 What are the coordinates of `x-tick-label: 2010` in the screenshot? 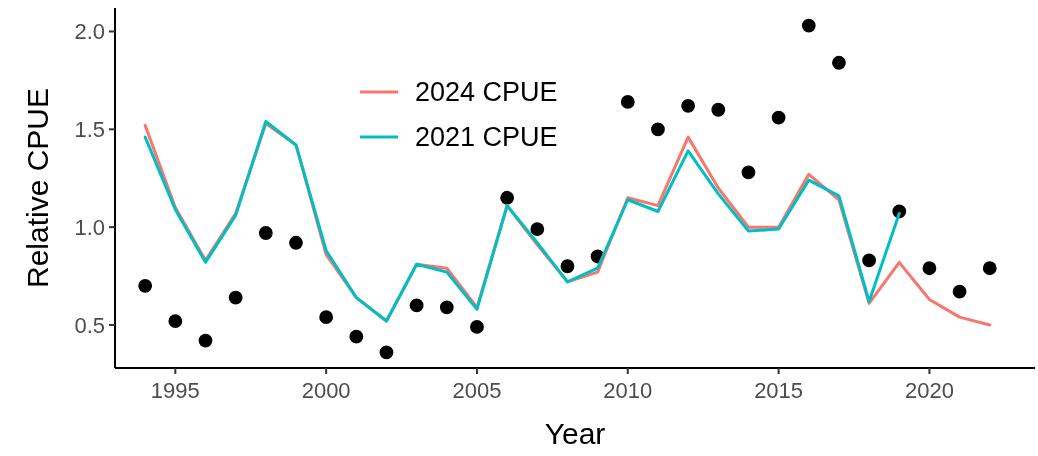 It's located at (628, 390).